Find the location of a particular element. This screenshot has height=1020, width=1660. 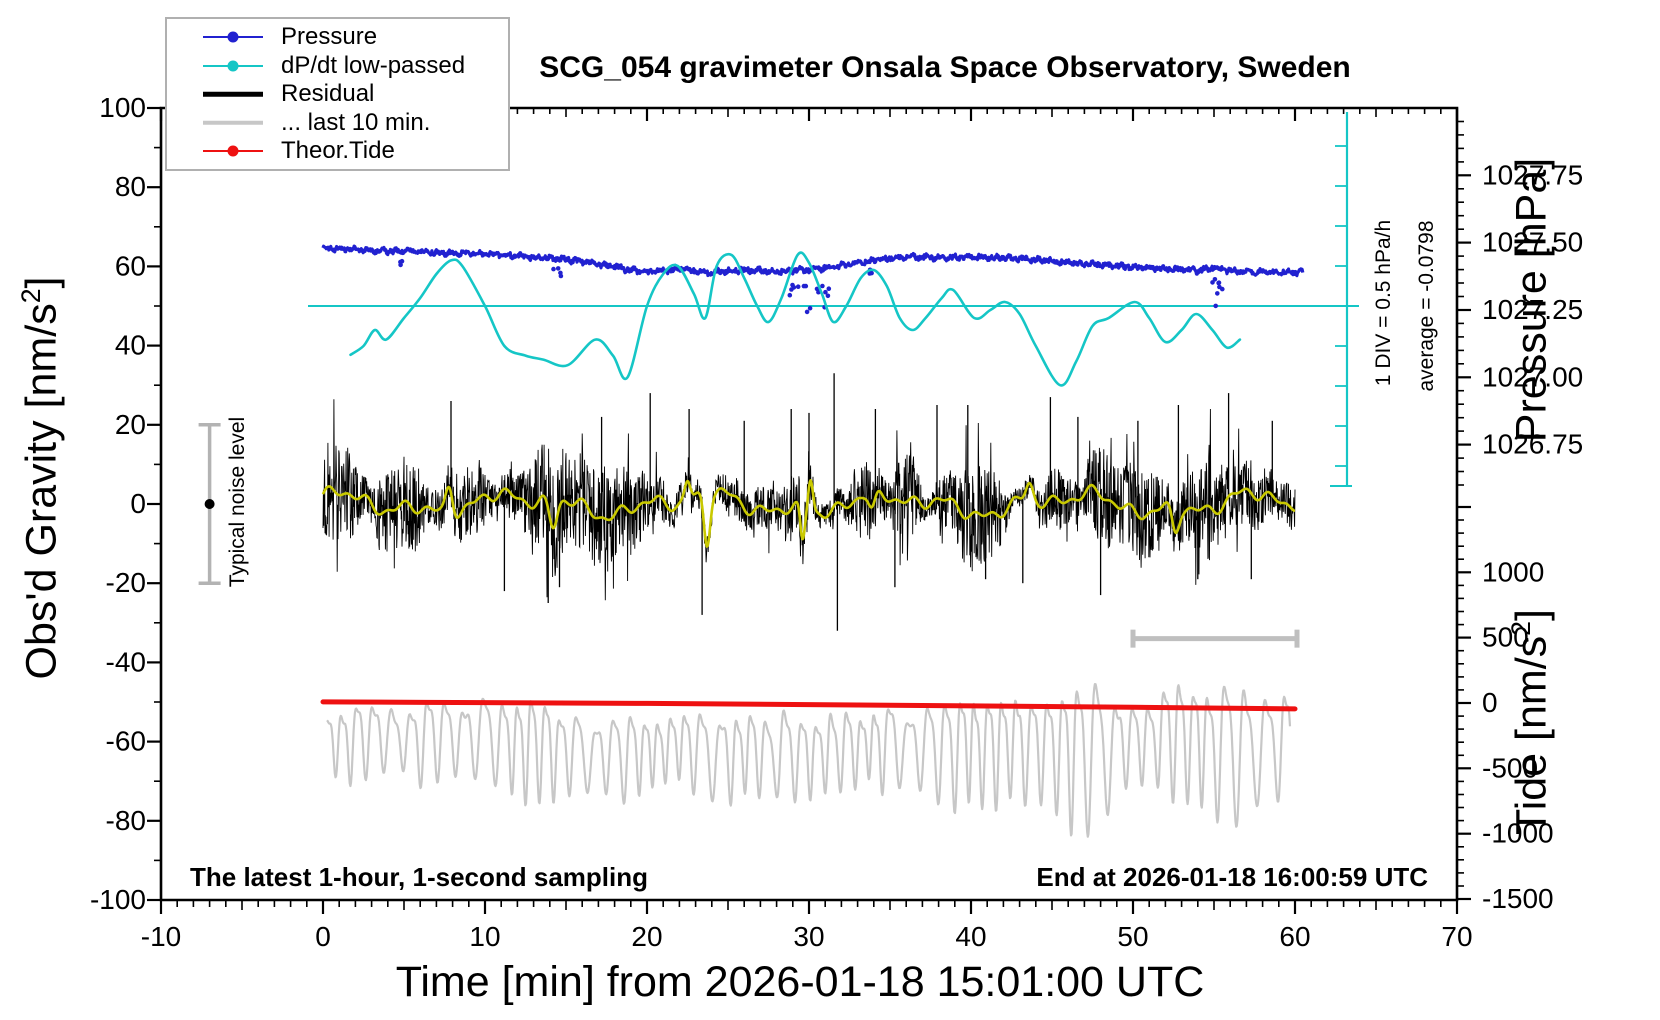

legend-row-pressure: Pressure is located at coordinates (337, 37).